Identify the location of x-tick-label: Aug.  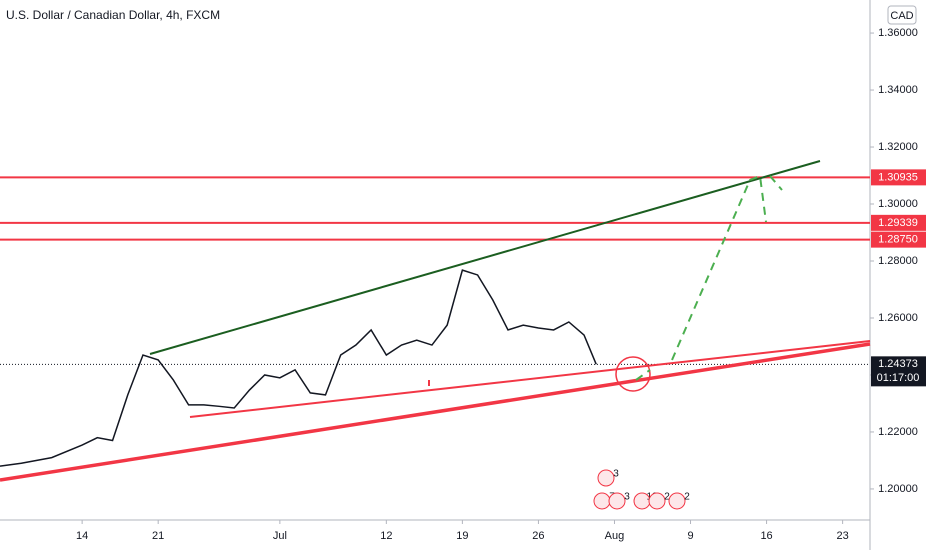
(615, 536).